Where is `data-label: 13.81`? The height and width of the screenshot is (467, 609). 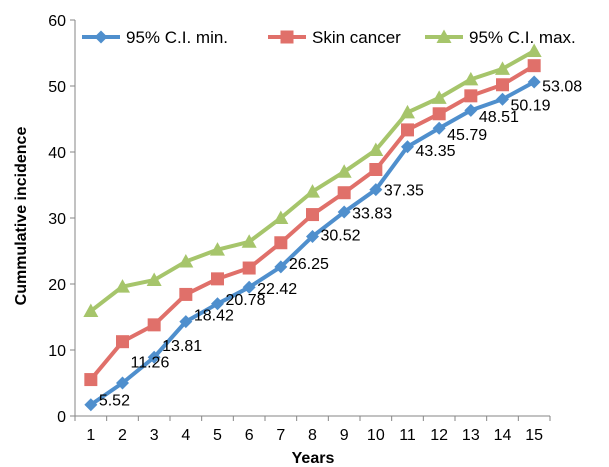
data-label: 13.81 is located at coordinates (182, 346).